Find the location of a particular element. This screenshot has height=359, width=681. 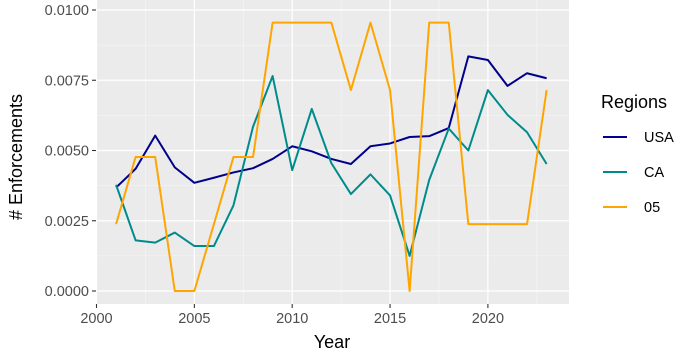

legend-label-usa: USA is located at coordinates (659, 138).